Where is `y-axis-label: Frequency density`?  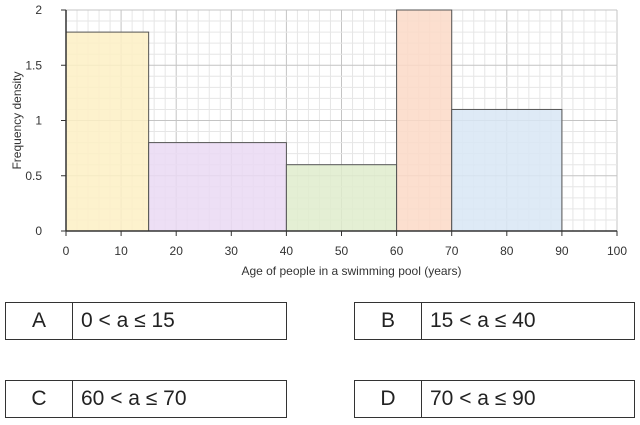 y-axis-label: Frequency density is located at coordinates (17, 120).